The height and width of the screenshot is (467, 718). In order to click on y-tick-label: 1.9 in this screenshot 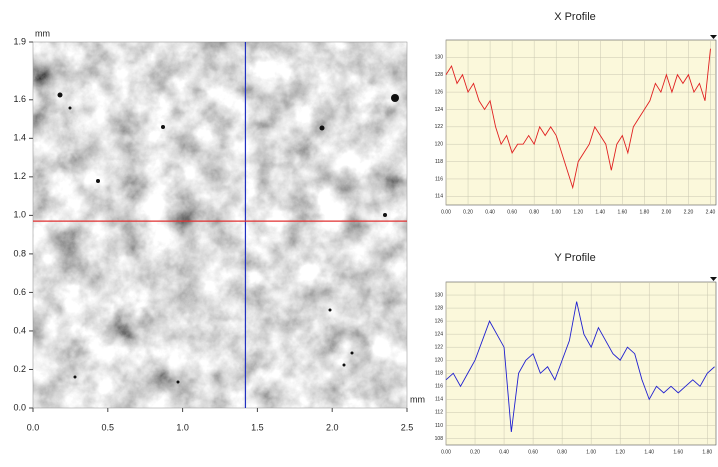, I will do `click(19, 41)`.